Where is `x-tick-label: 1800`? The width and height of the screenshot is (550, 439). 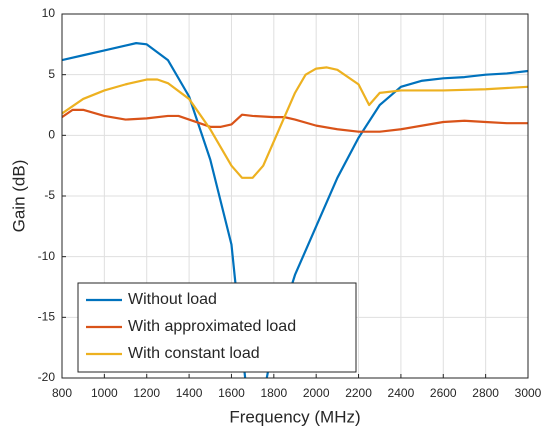 x-tick-label: 1800 is located at coordinates (273, 393).